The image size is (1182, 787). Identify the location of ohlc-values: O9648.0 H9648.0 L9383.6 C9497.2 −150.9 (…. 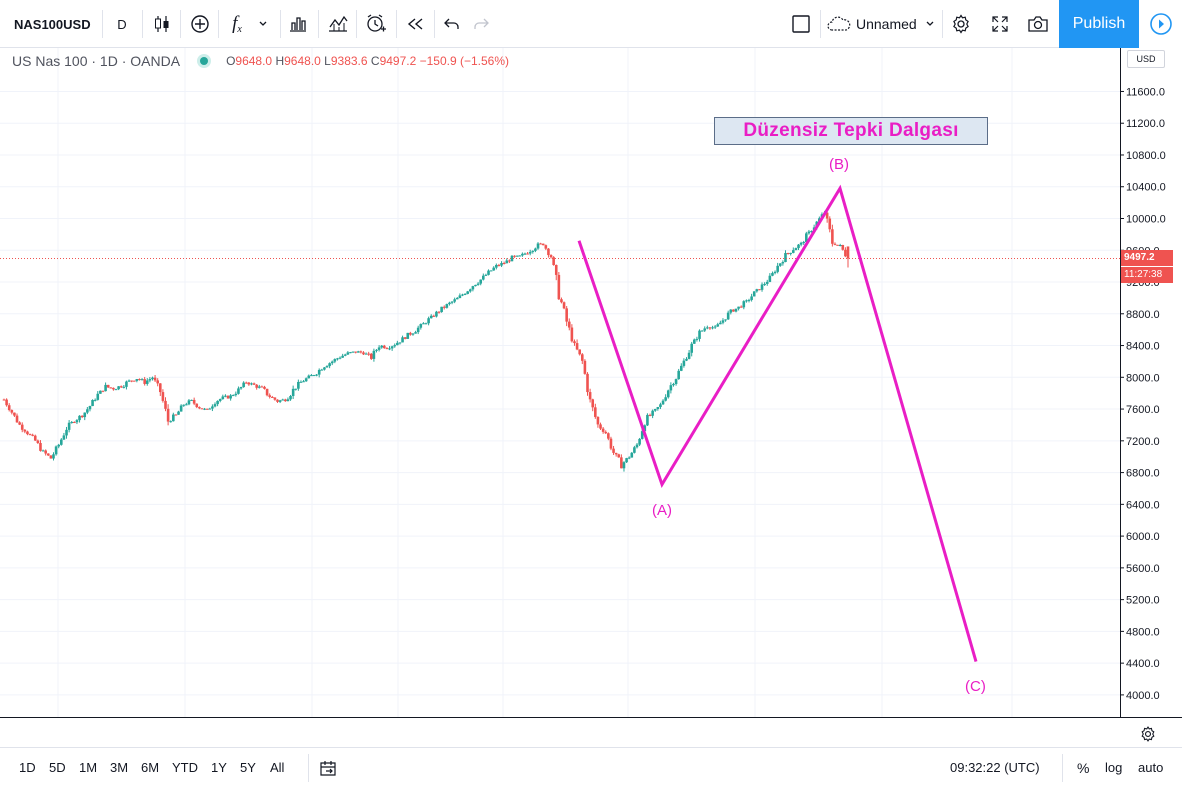
(367, 61).